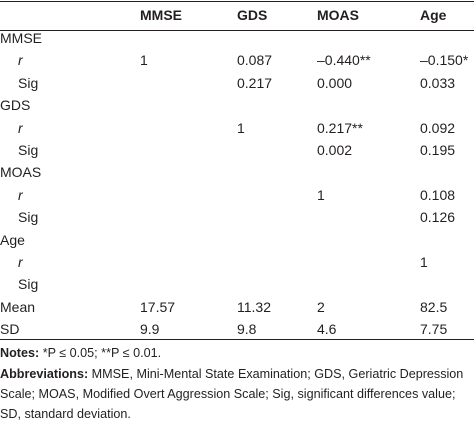 This screenshot has width=474, height=424. I want to click on cell: 0.126, so click(438, 217).